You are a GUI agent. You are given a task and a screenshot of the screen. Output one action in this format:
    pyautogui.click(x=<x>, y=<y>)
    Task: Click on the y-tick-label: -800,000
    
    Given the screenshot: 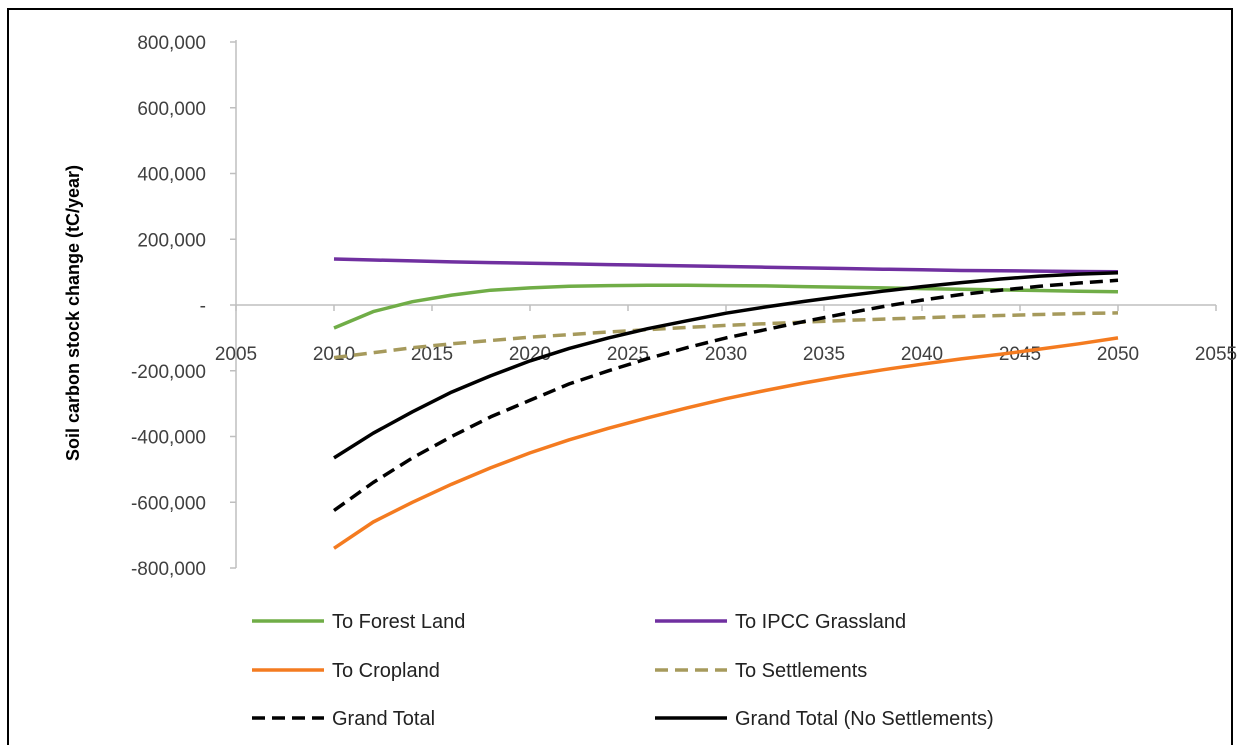 What is the action you would take?
    pyautogui.click(x=168, y=569)
    